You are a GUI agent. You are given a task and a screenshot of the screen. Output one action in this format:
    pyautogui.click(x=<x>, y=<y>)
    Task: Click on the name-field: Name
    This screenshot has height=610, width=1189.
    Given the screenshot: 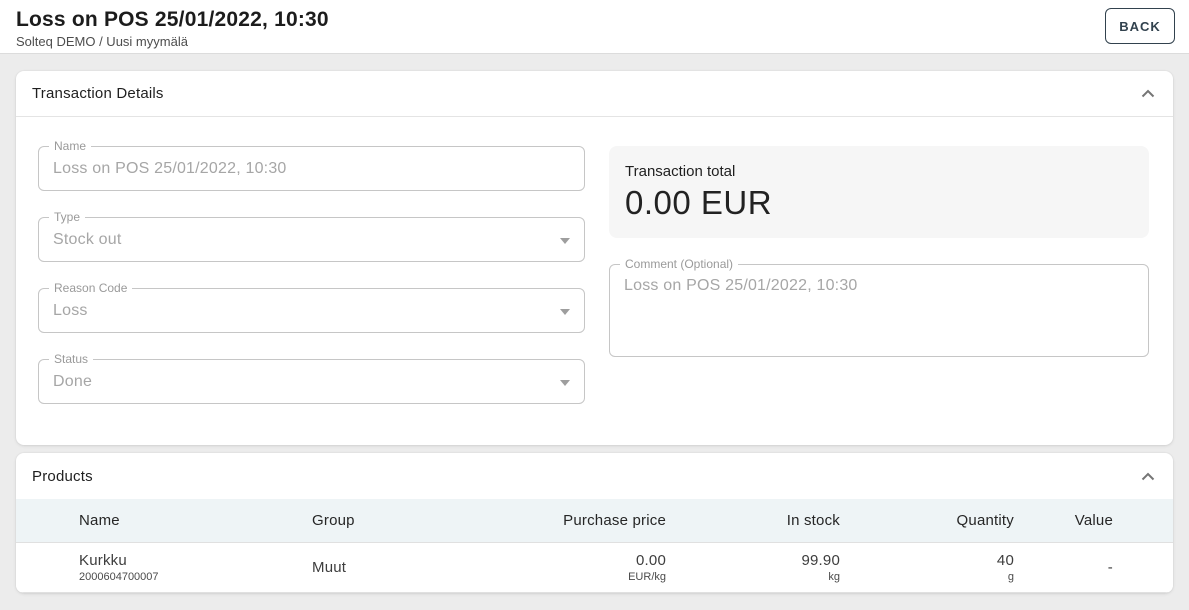 What is the action you would take?
    pyautogui.click(x=311, y=165)
    